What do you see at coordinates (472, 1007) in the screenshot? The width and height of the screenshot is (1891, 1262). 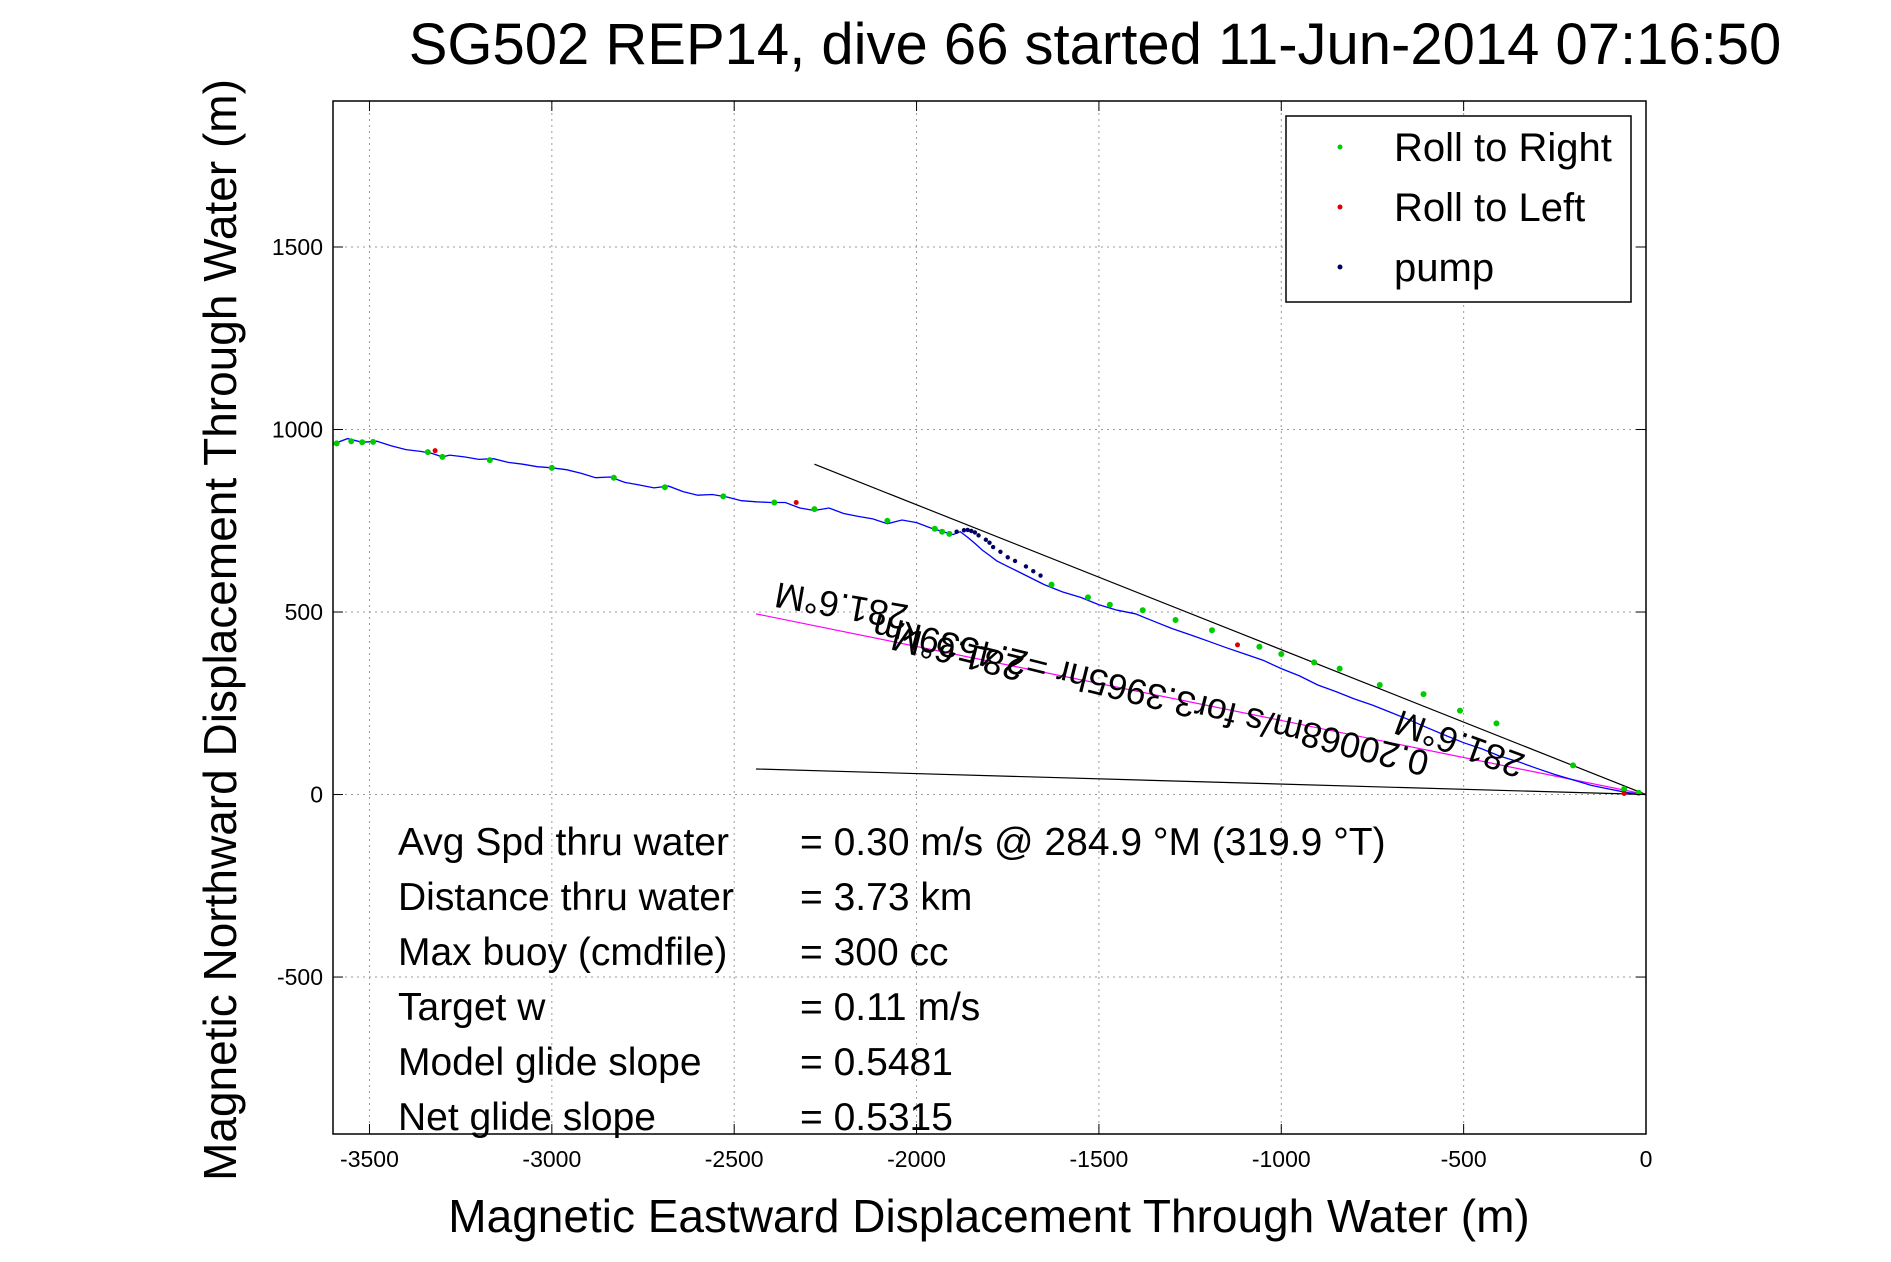 I see `stat-label-3: Target w` at bounding box center [472, 1007].